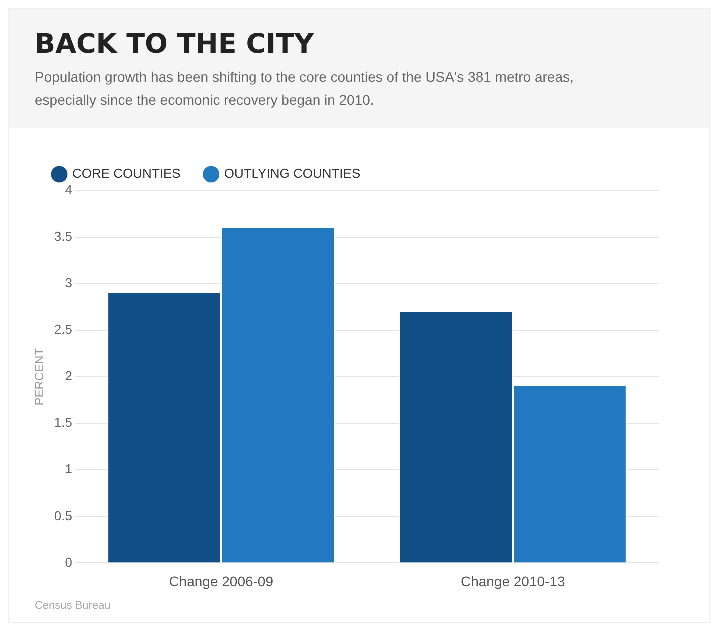 The height and width of the screenshot is (637, 717). Describe the element at coordinates (68, 190) in the screenshot. I see `y-tick-label: 4` at that location.